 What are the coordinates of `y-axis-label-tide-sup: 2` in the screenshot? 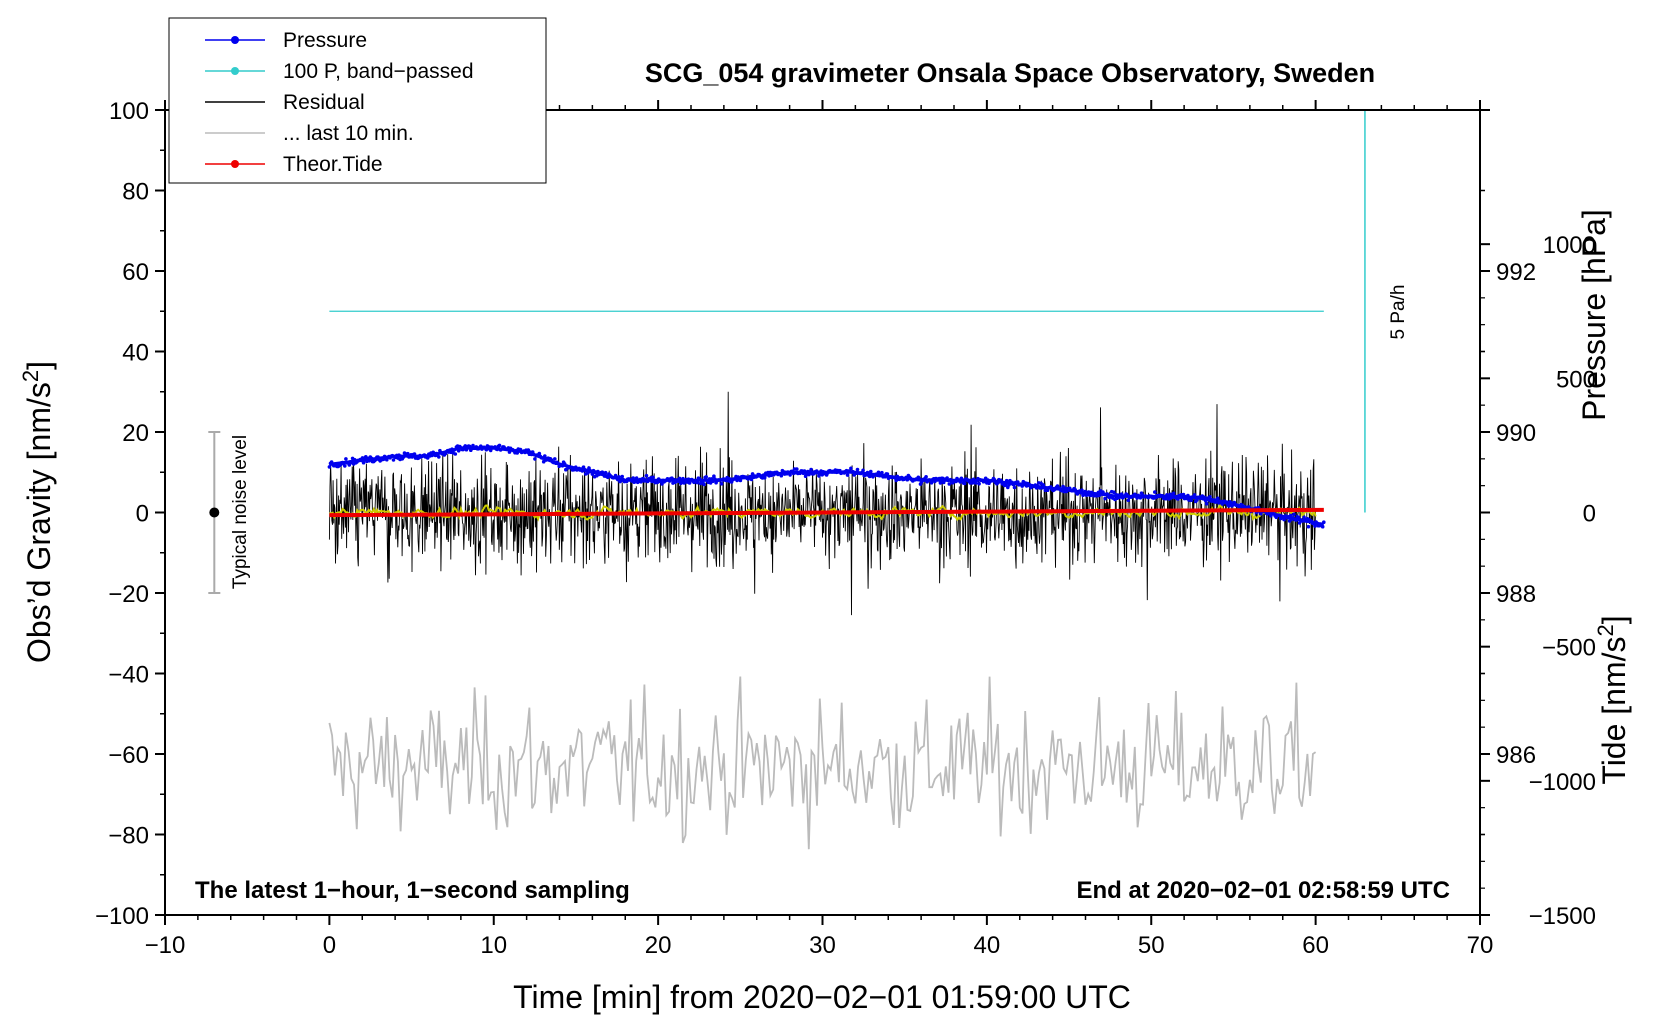 It's located at (1605, 630).